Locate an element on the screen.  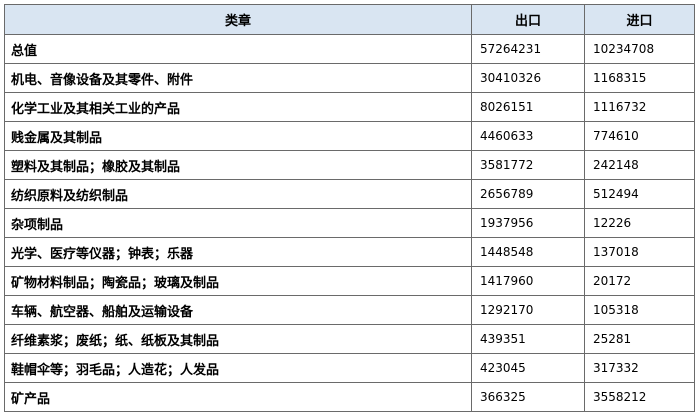
category-cell: 杂项制品 is located at coordinates (238, 223).